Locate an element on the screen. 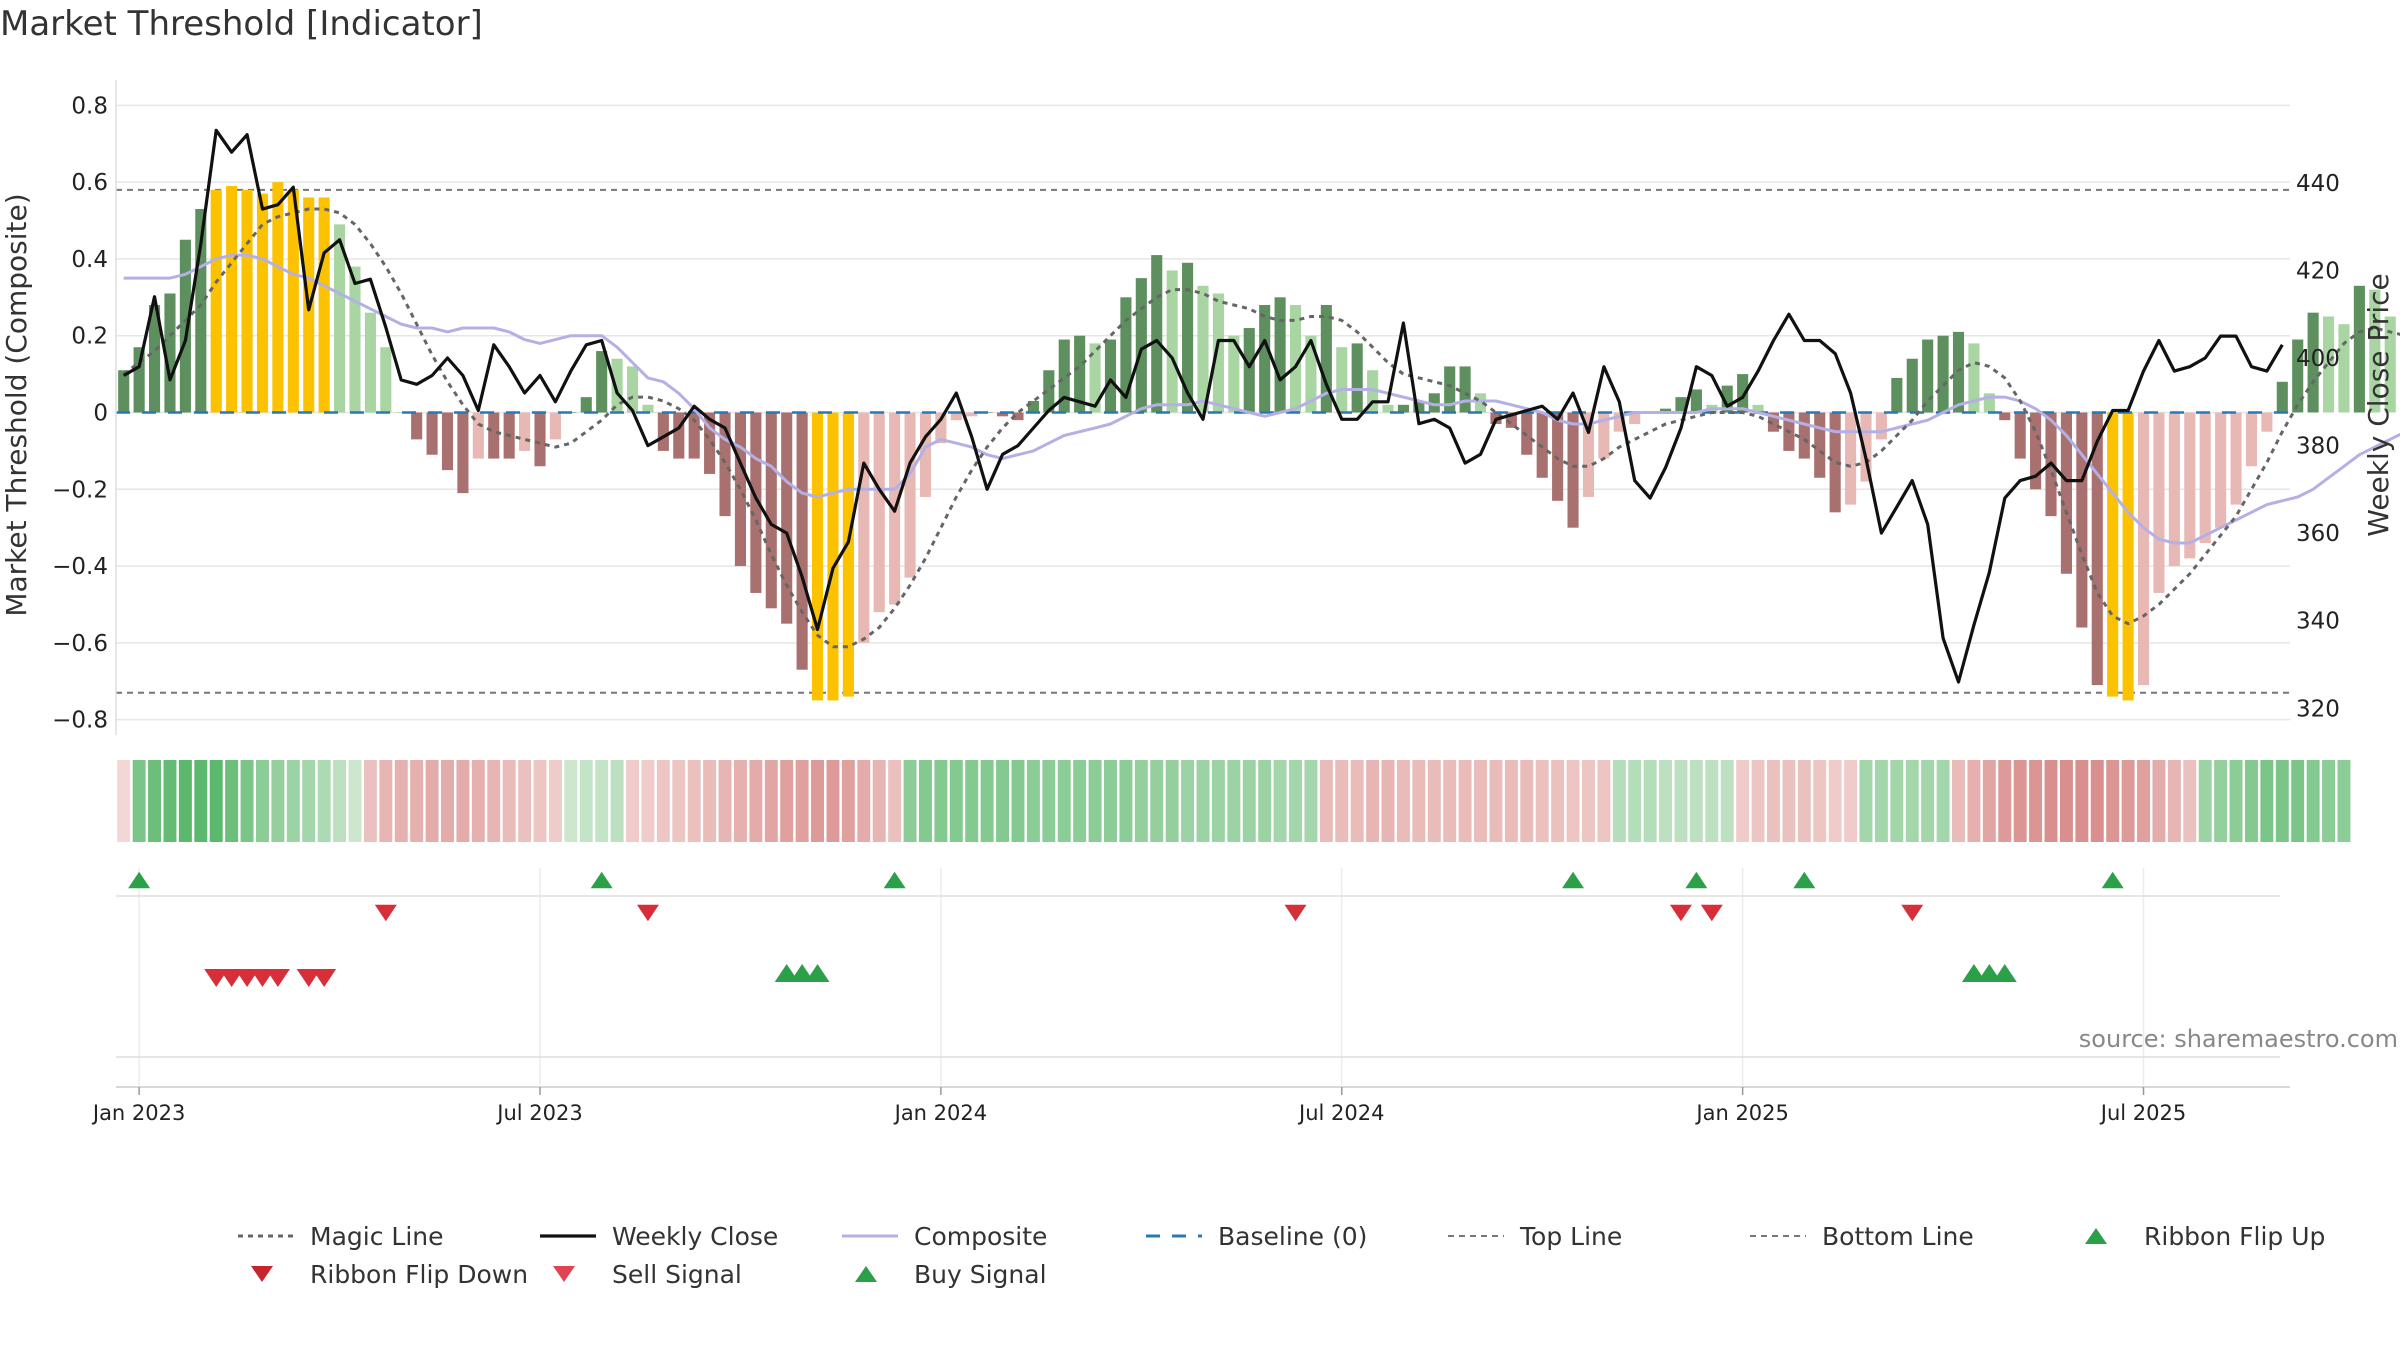 The image size is (2400, 1350). y-tick-label: −0.4 is located at coordinates (80, 567).